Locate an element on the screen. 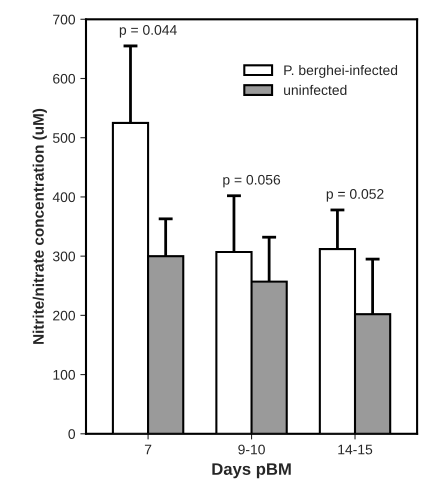 Image resolution: width=430 pixels, height=482 pixels. y-tick-label: 500 is located at coordinates (64, 138).